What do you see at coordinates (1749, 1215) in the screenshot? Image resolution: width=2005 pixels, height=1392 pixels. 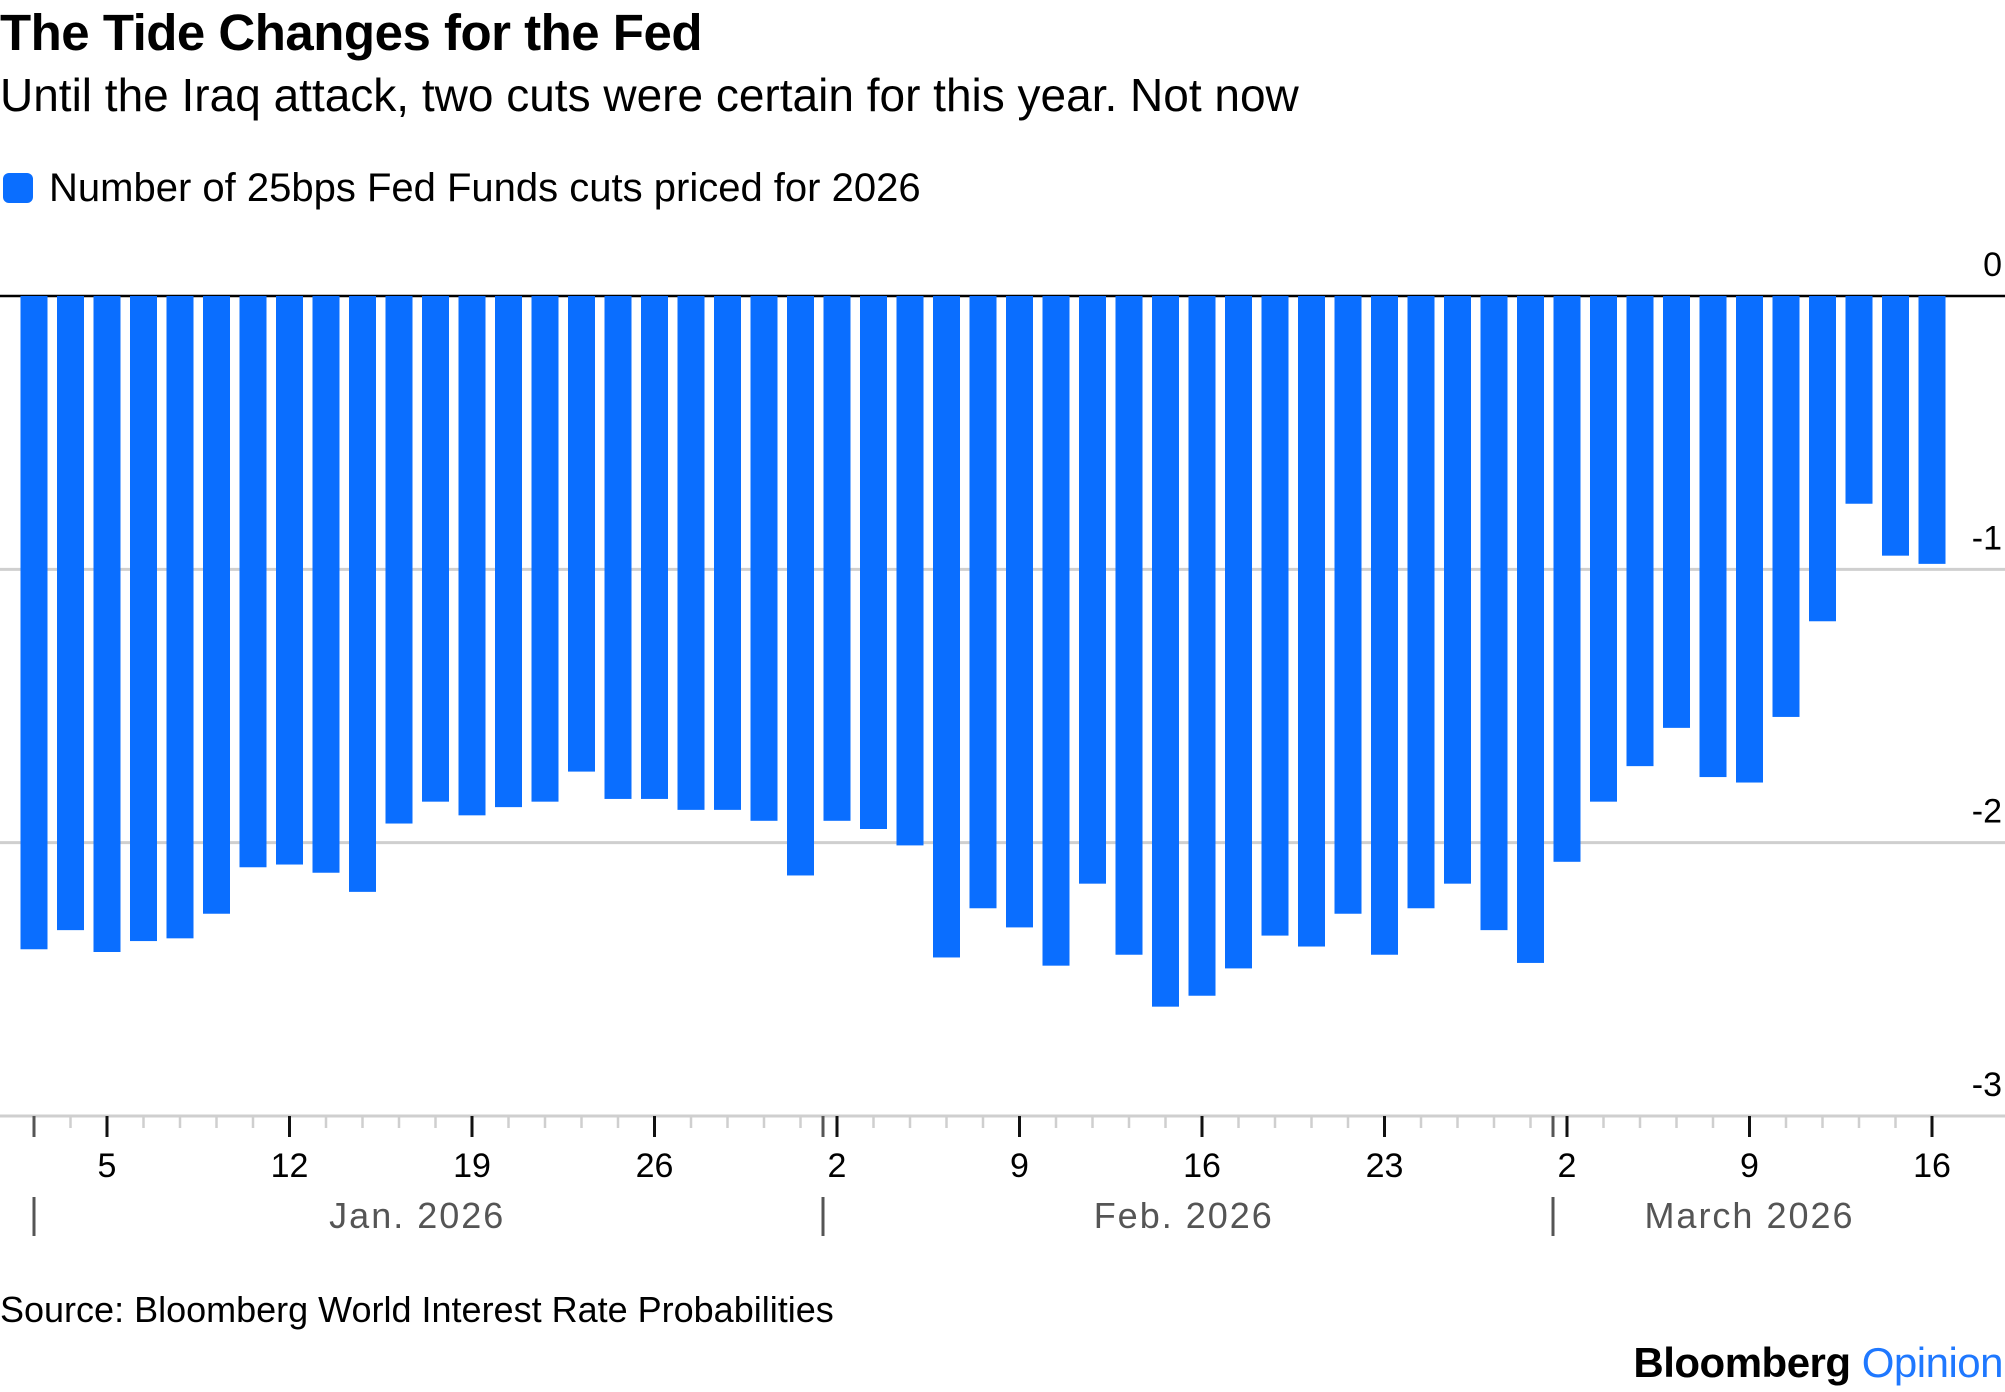 I see `month-label: March 2026` at bounding box center [1749, 1215].